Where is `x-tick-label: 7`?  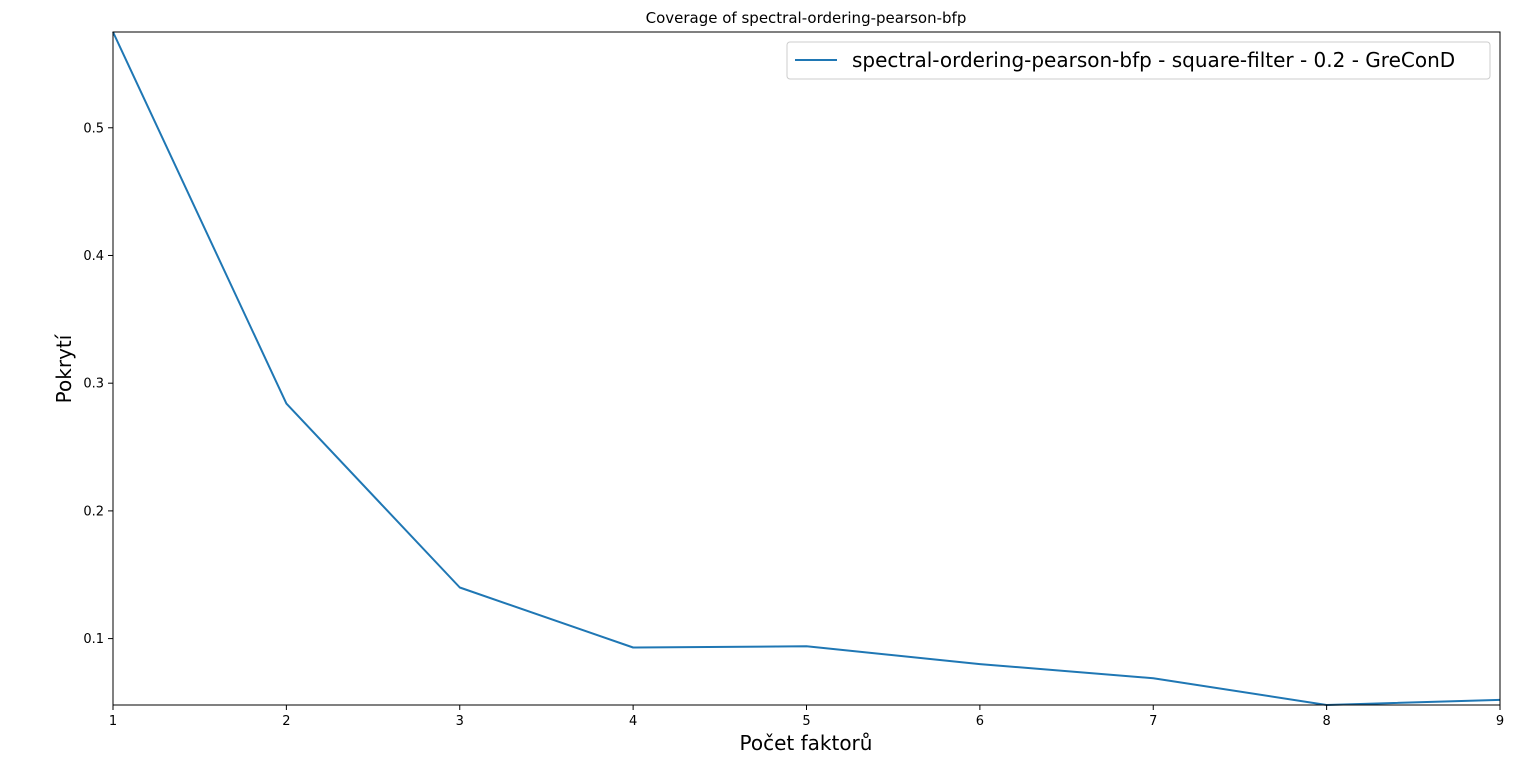 x-tick-label: 7 is located at coordinates (1153, 721).